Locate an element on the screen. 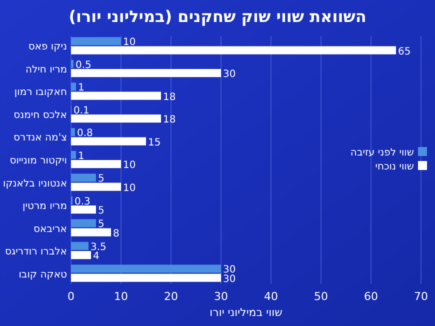 This screenshot has width=435, height=326. data-label: 0.1 is located at coordinates (82, 110).